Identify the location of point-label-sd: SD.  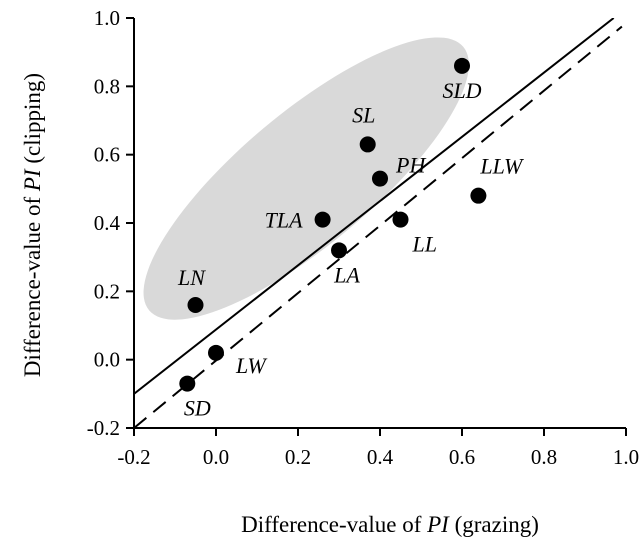
(197, 408).